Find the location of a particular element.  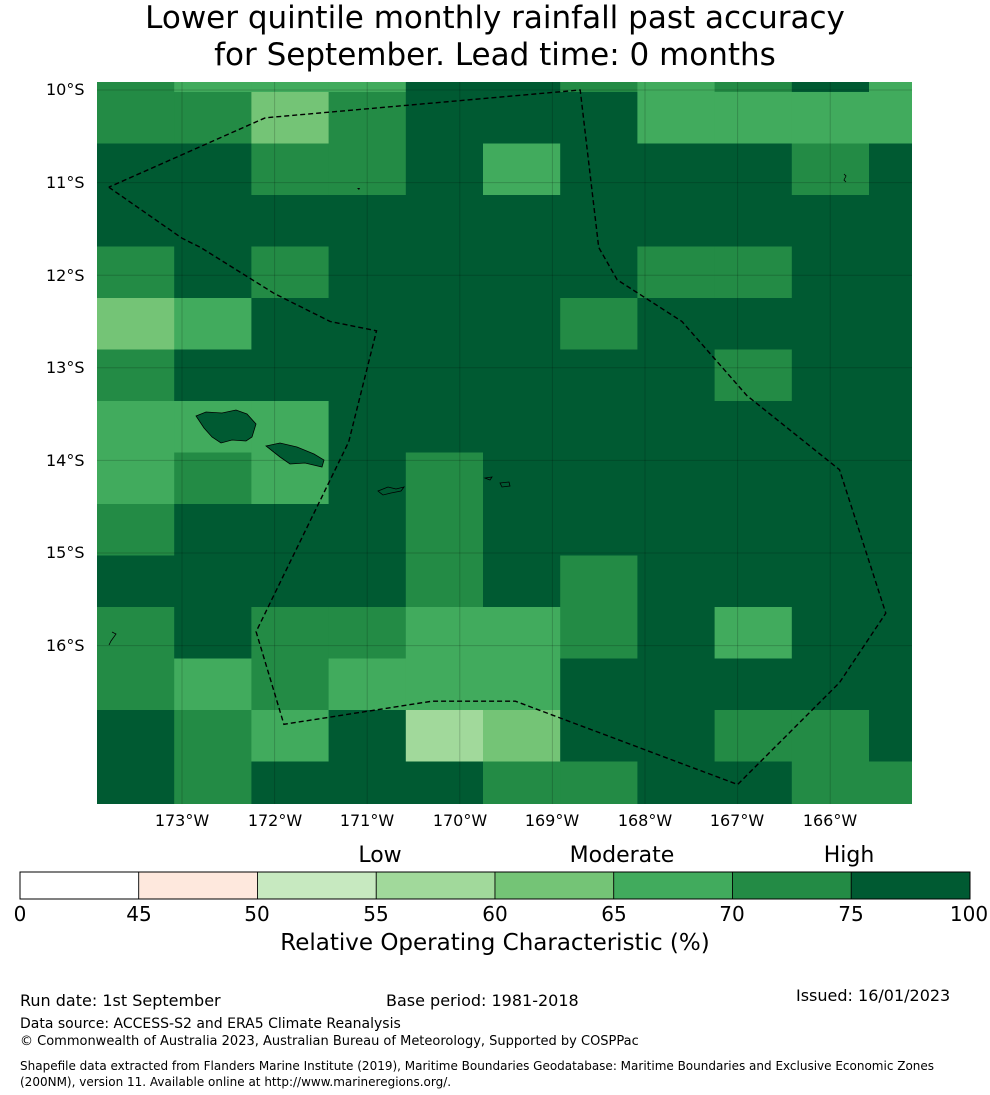

western-islet is located at coordinates (112, 638).